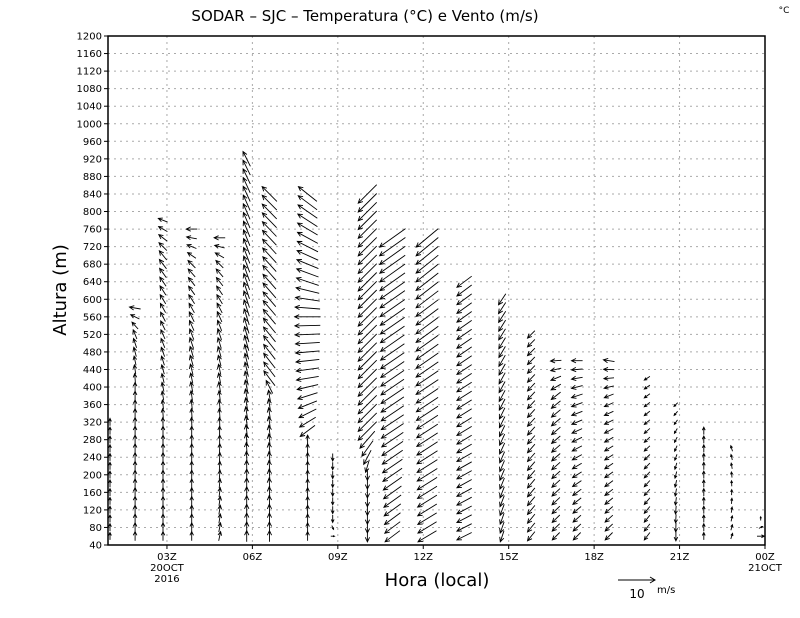 This screenshot has height=618, width=800. Describe the element at coordinates (92, 317) in the screenshot. I see `y-tick-label: 560` at that location.